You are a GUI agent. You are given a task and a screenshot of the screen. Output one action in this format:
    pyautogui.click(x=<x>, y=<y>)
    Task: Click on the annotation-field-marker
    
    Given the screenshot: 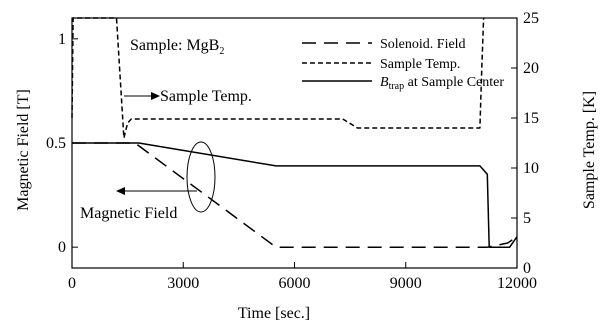 What is the action you would take?
    pyautogui.click(x=166, y=177)
    